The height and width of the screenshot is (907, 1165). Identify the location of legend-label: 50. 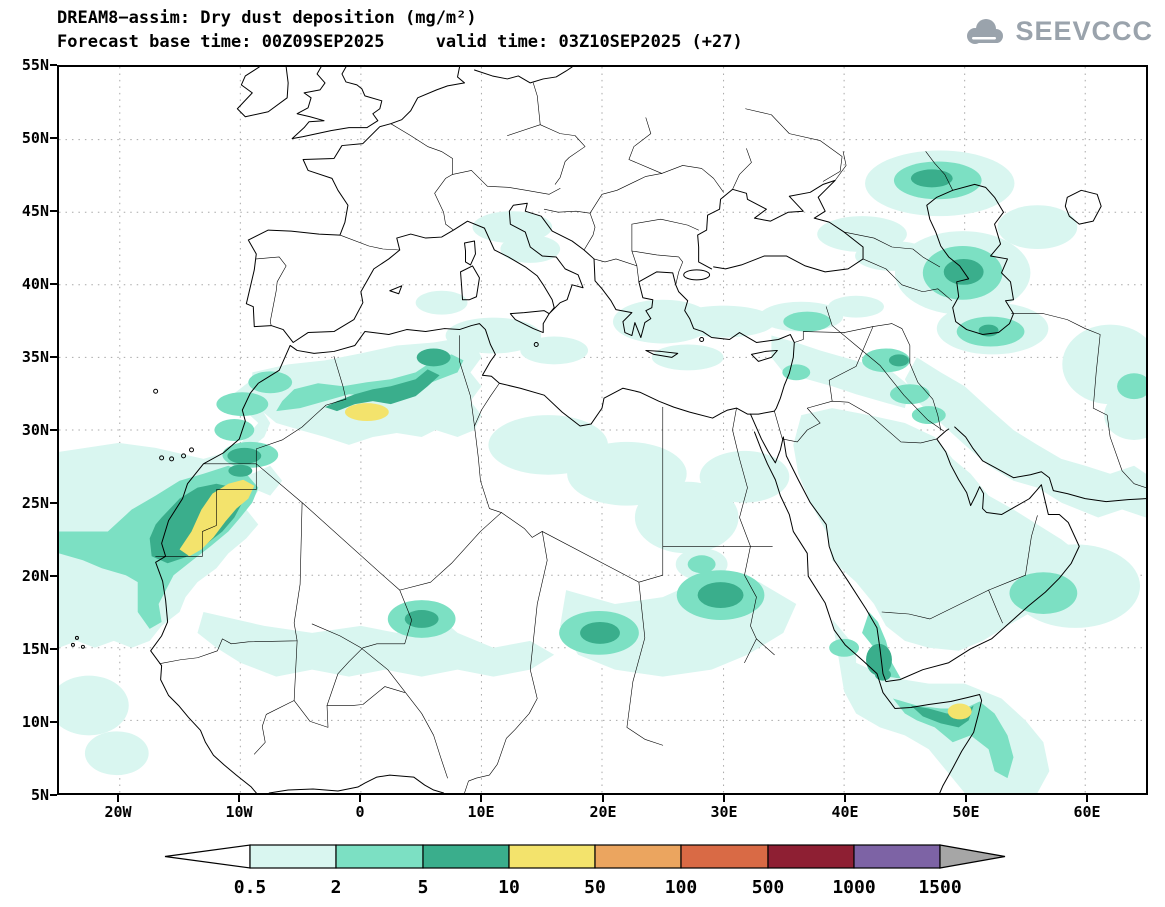
(595, 887).